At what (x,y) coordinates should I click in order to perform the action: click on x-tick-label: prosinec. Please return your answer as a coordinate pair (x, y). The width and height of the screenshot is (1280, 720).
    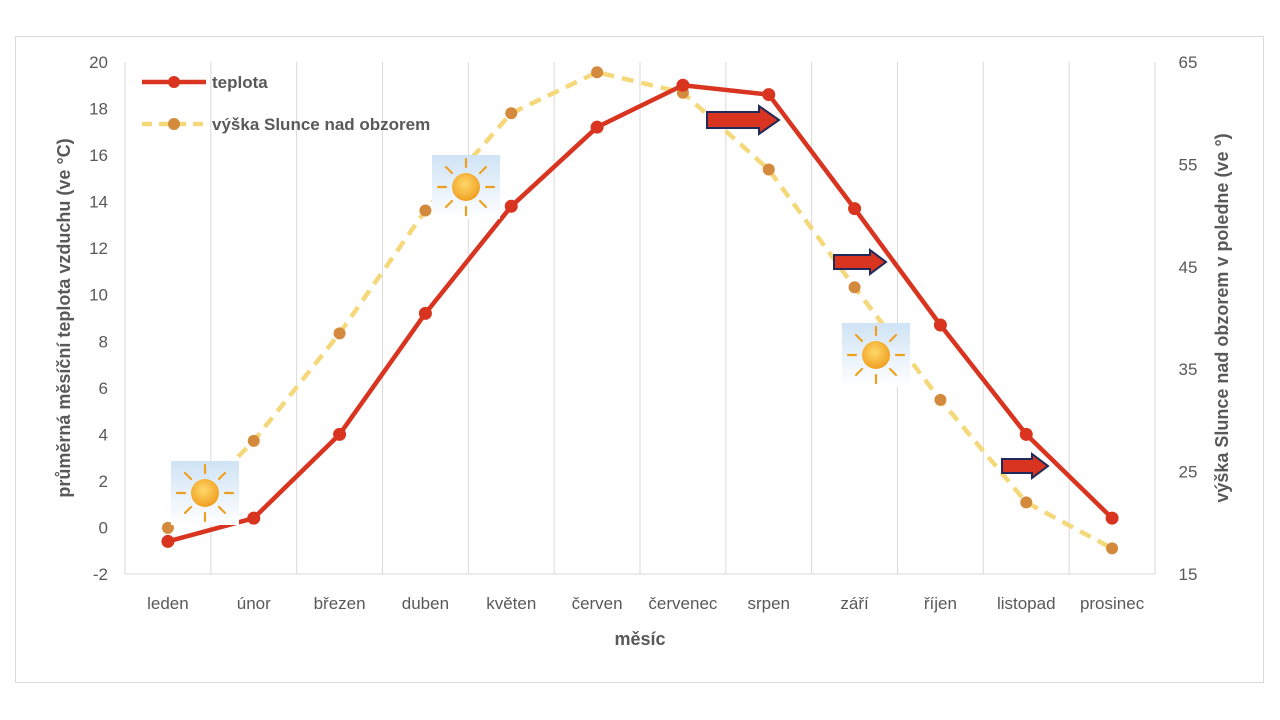
    Looking at the image, I should click on (1112, 603).